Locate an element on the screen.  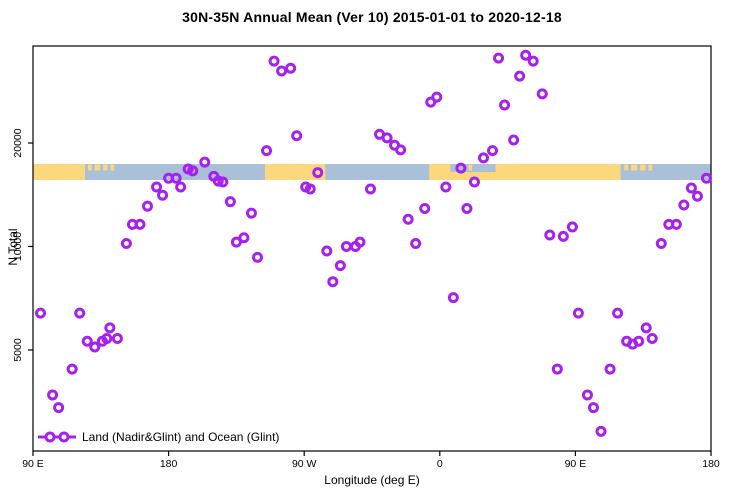
y-tick-label: 5000 is located at coordinates (18, 350).